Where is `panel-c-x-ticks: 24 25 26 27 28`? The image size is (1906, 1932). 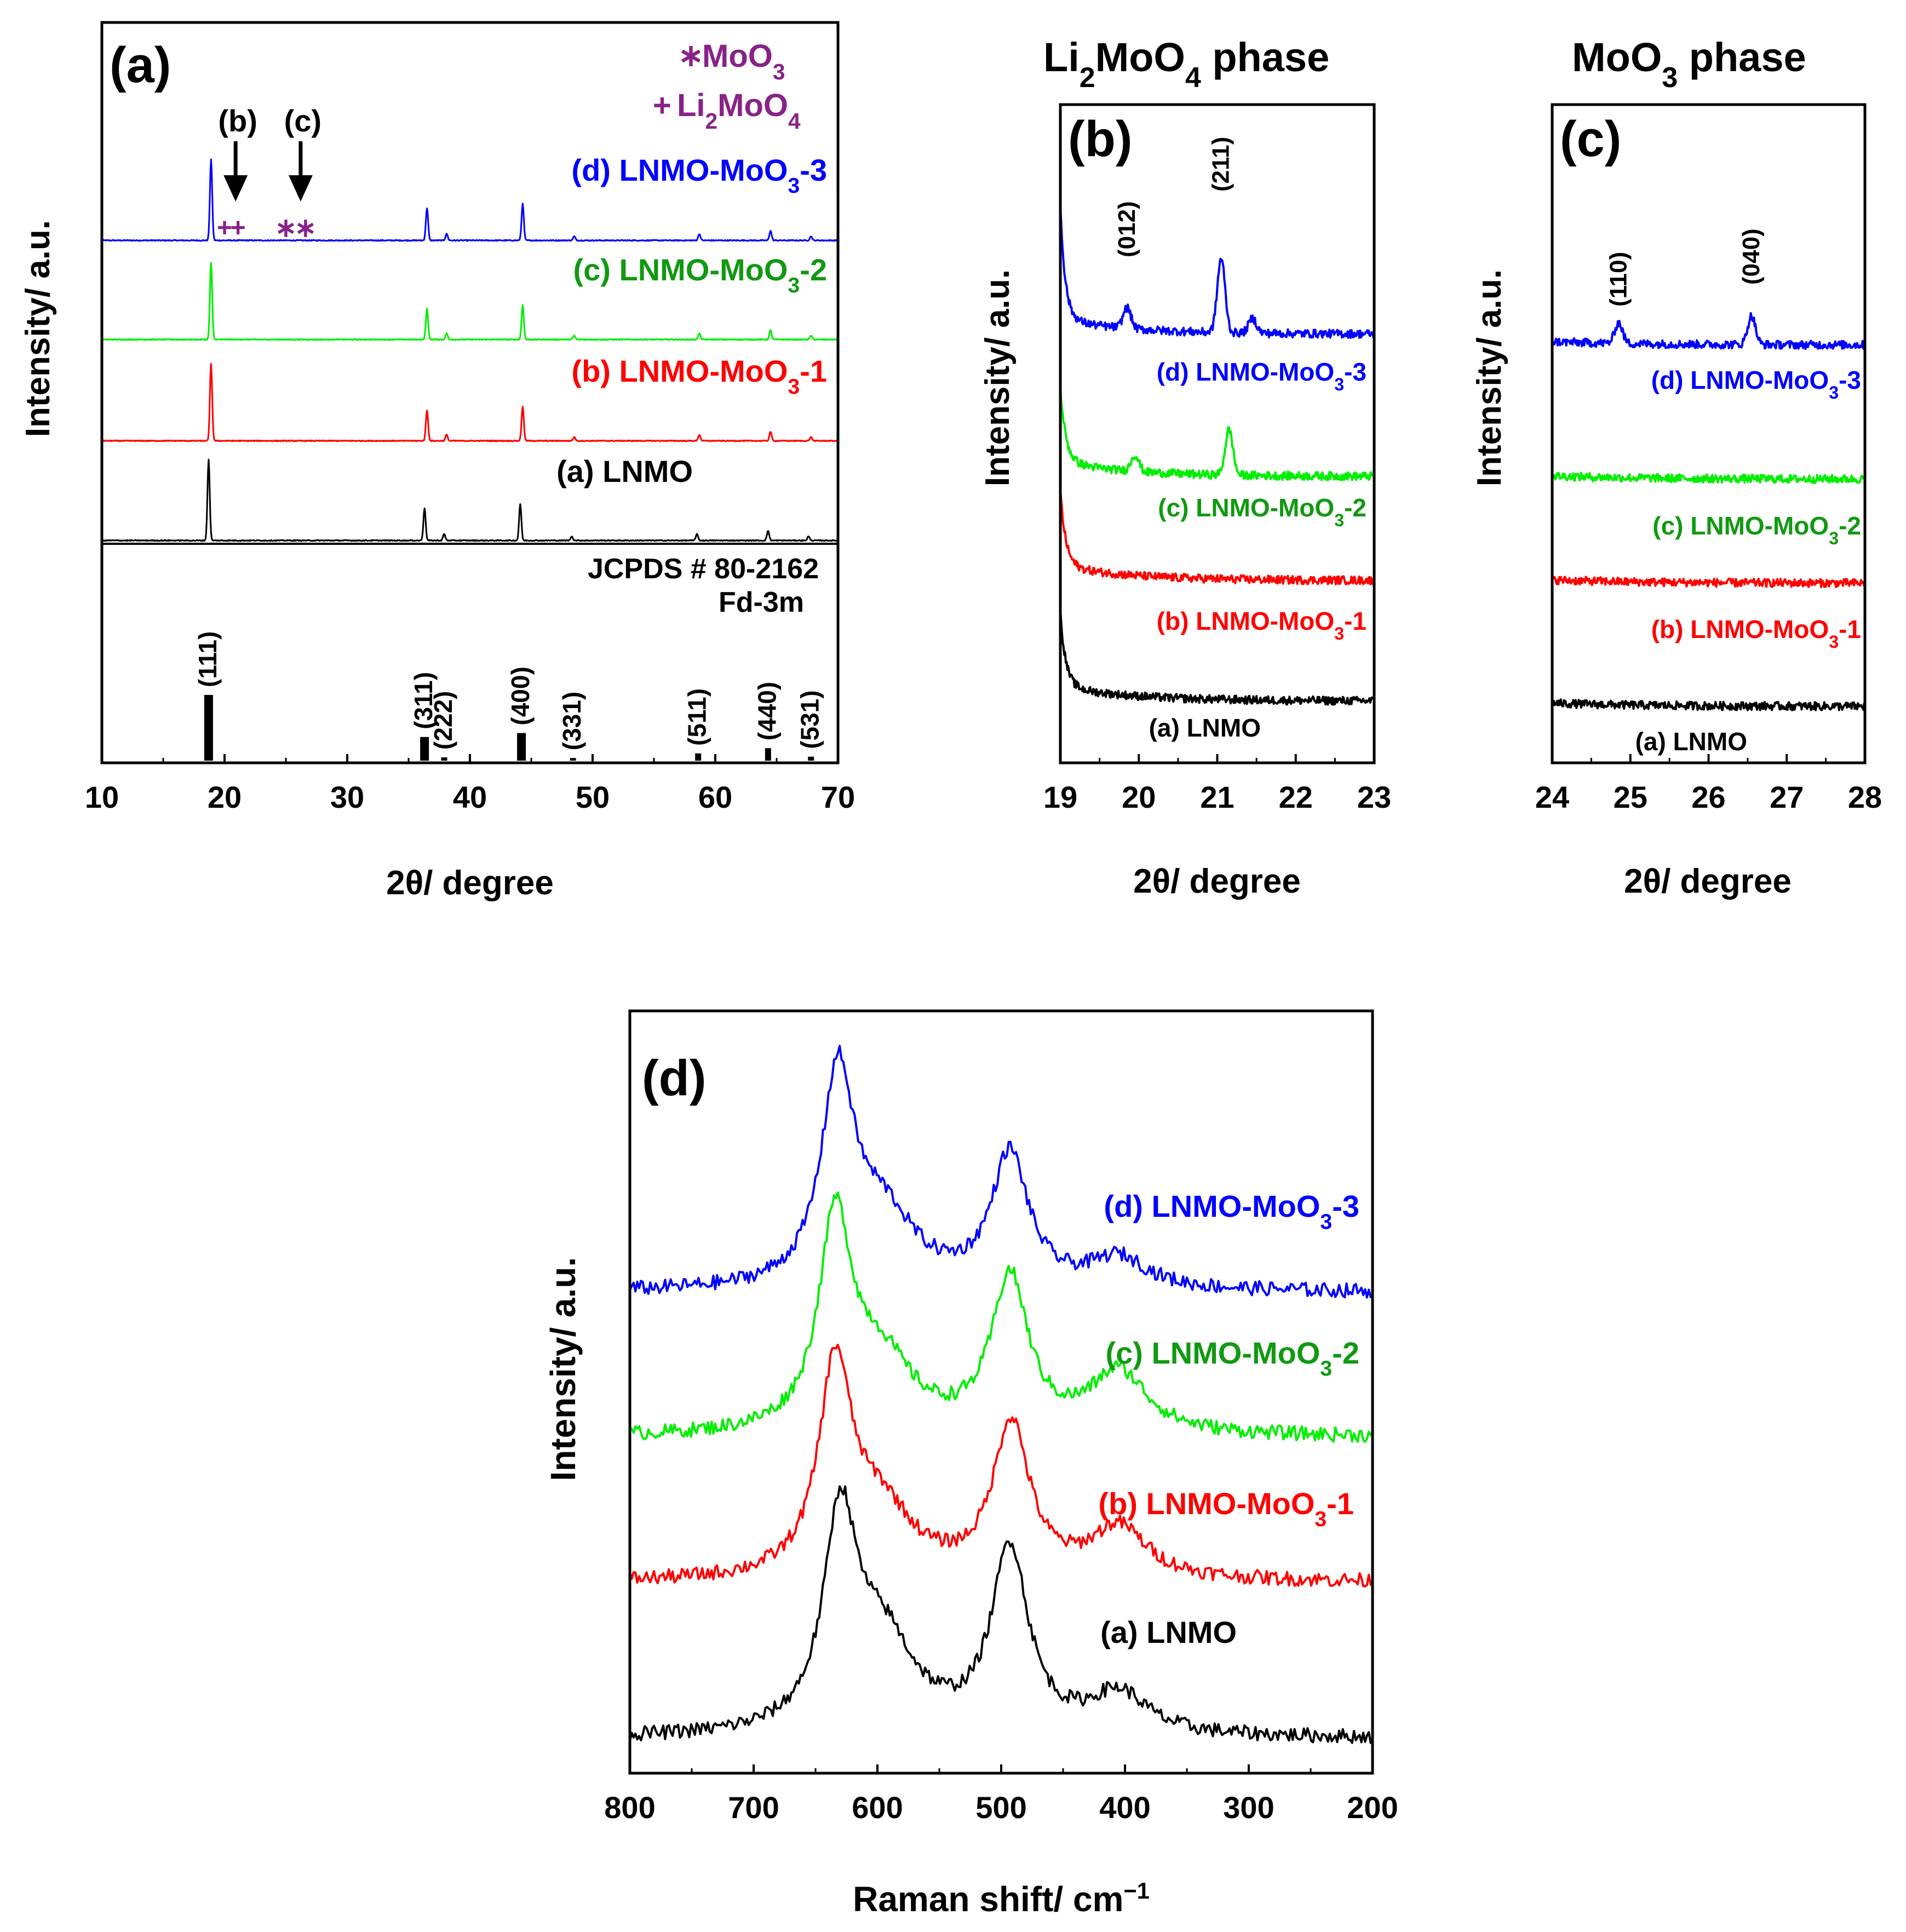 panel-c-x-ticks: 24 25 26 27 28 is located at coordinates (1709, 784).